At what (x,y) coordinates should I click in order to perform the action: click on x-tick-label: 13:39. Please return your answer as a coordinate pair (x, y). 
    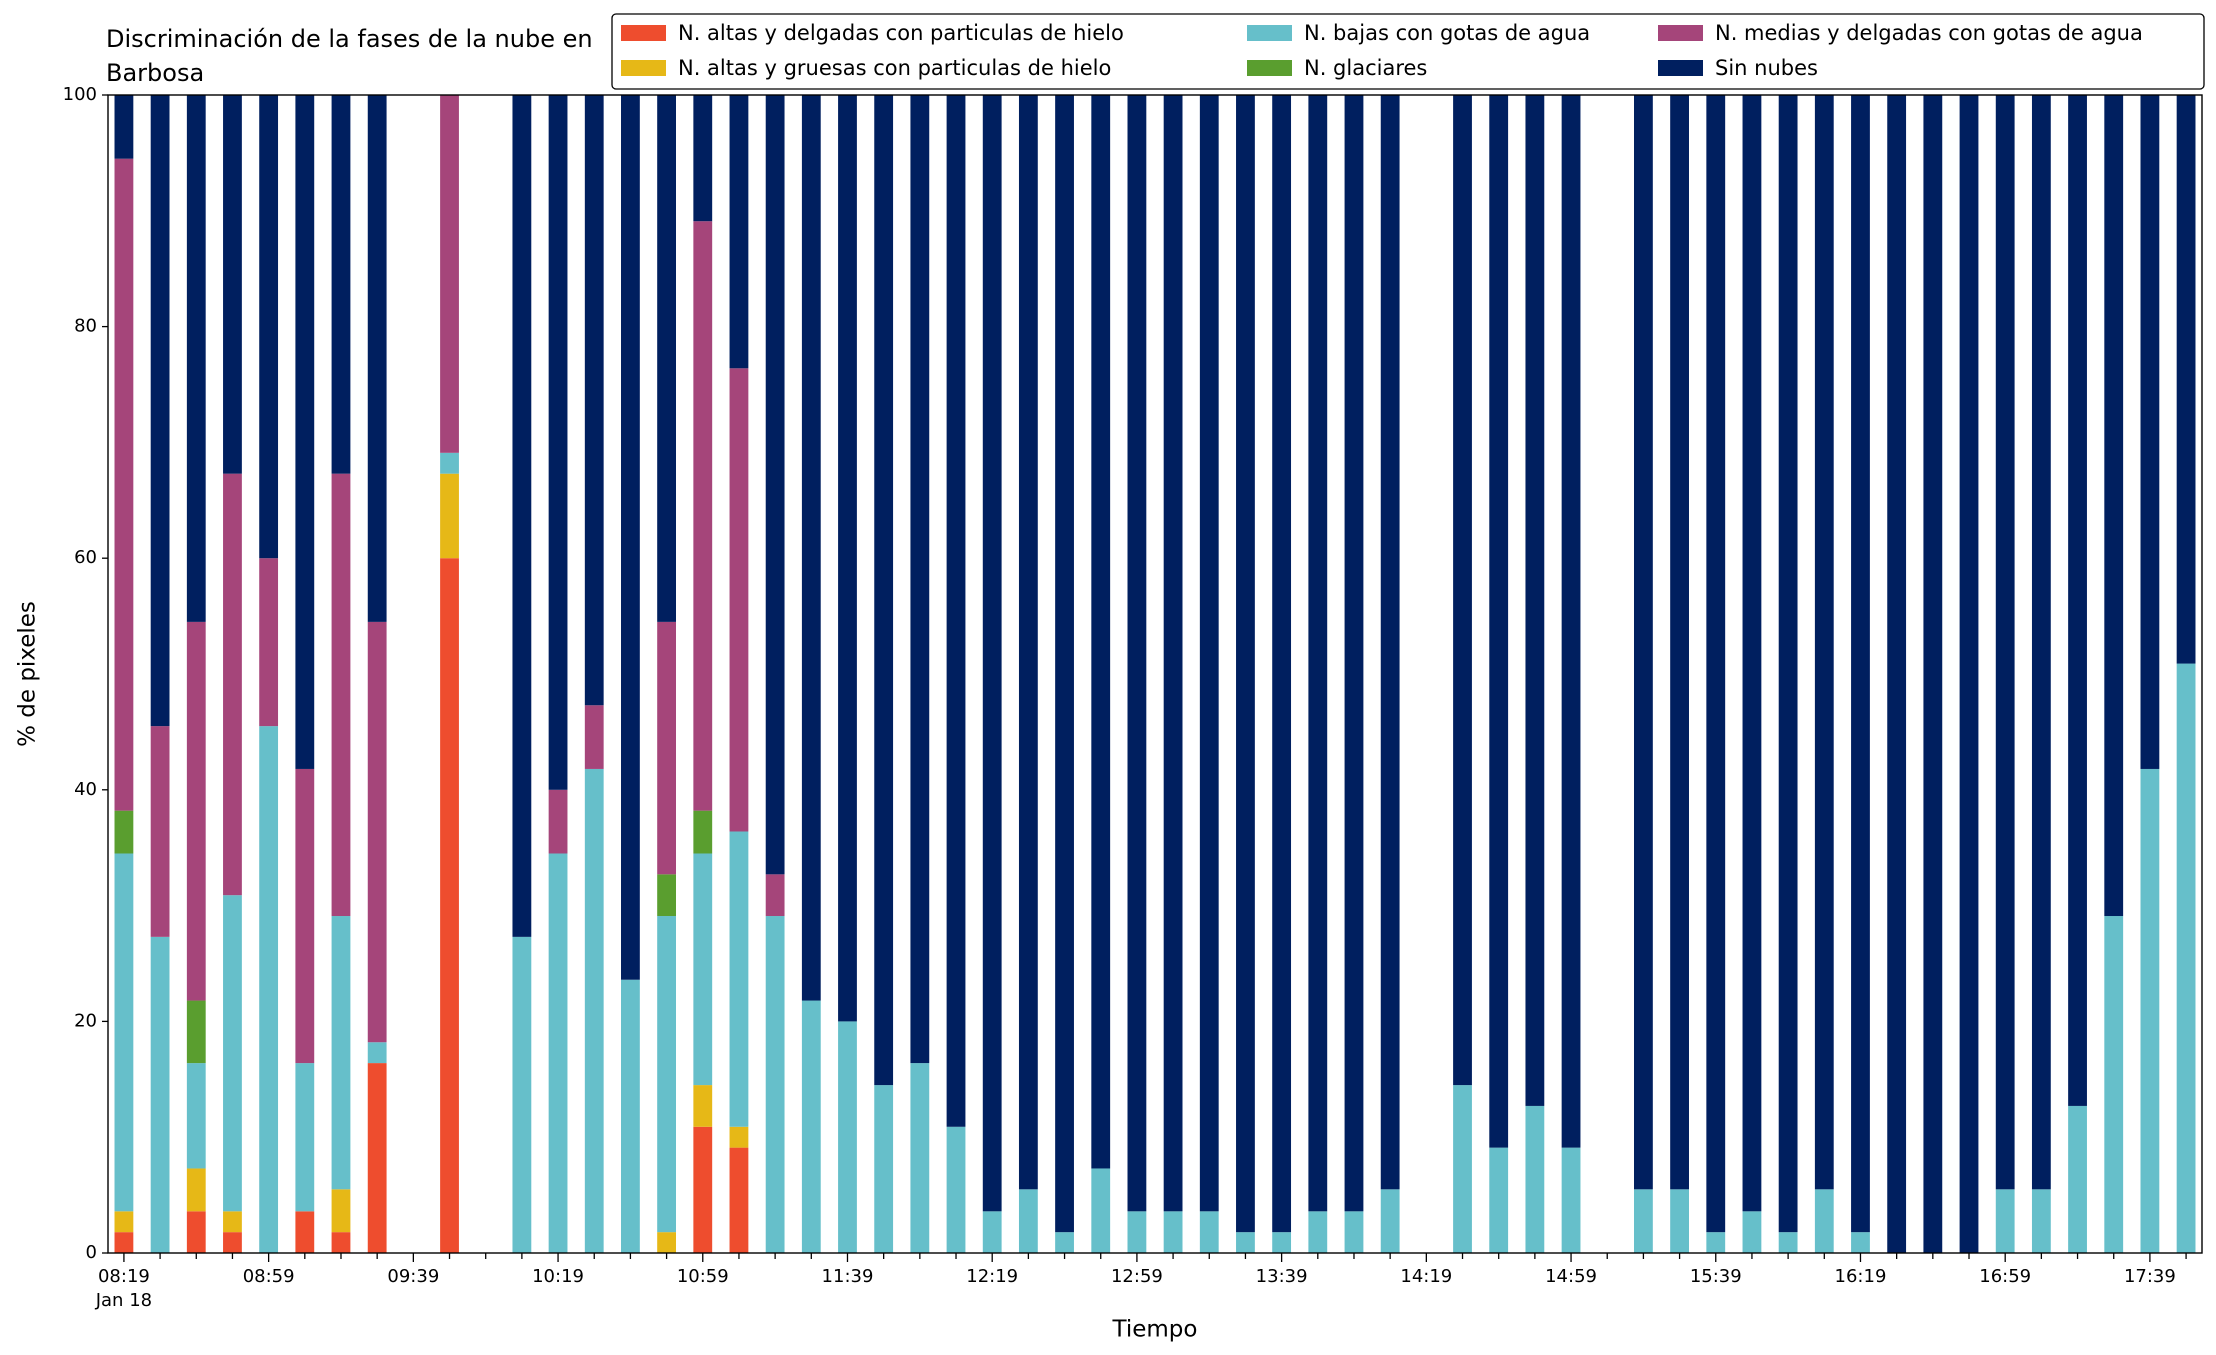
    Looking at the image, I should click on (1282, 1276).